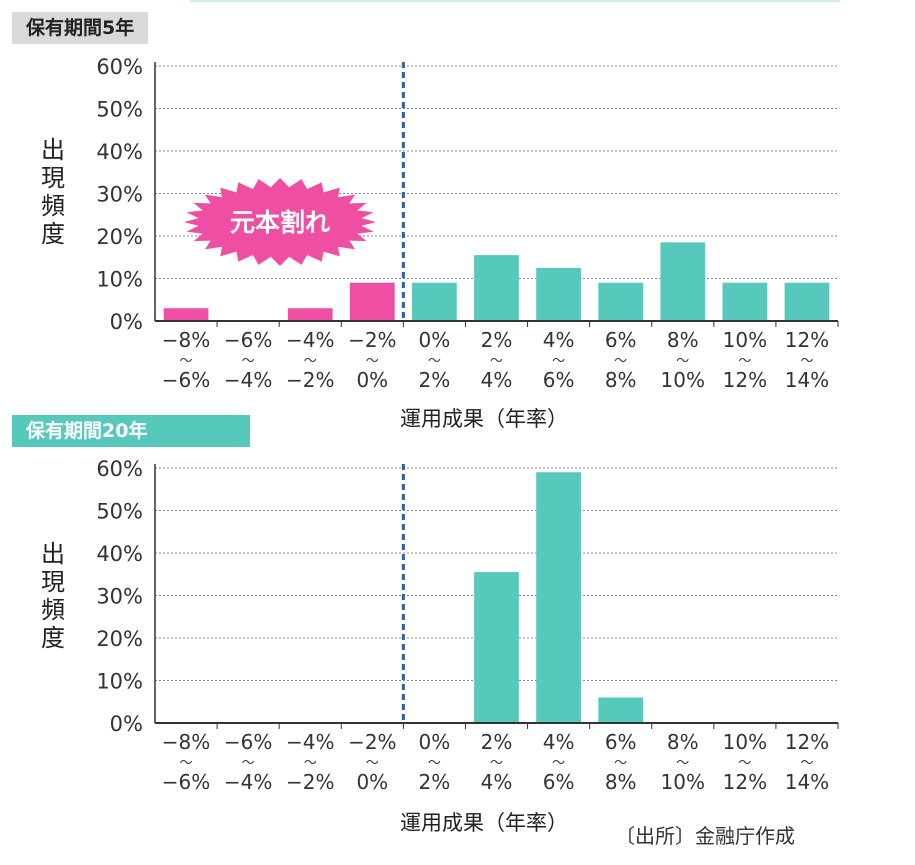  I want to click on top-rule, so click(515, 1).